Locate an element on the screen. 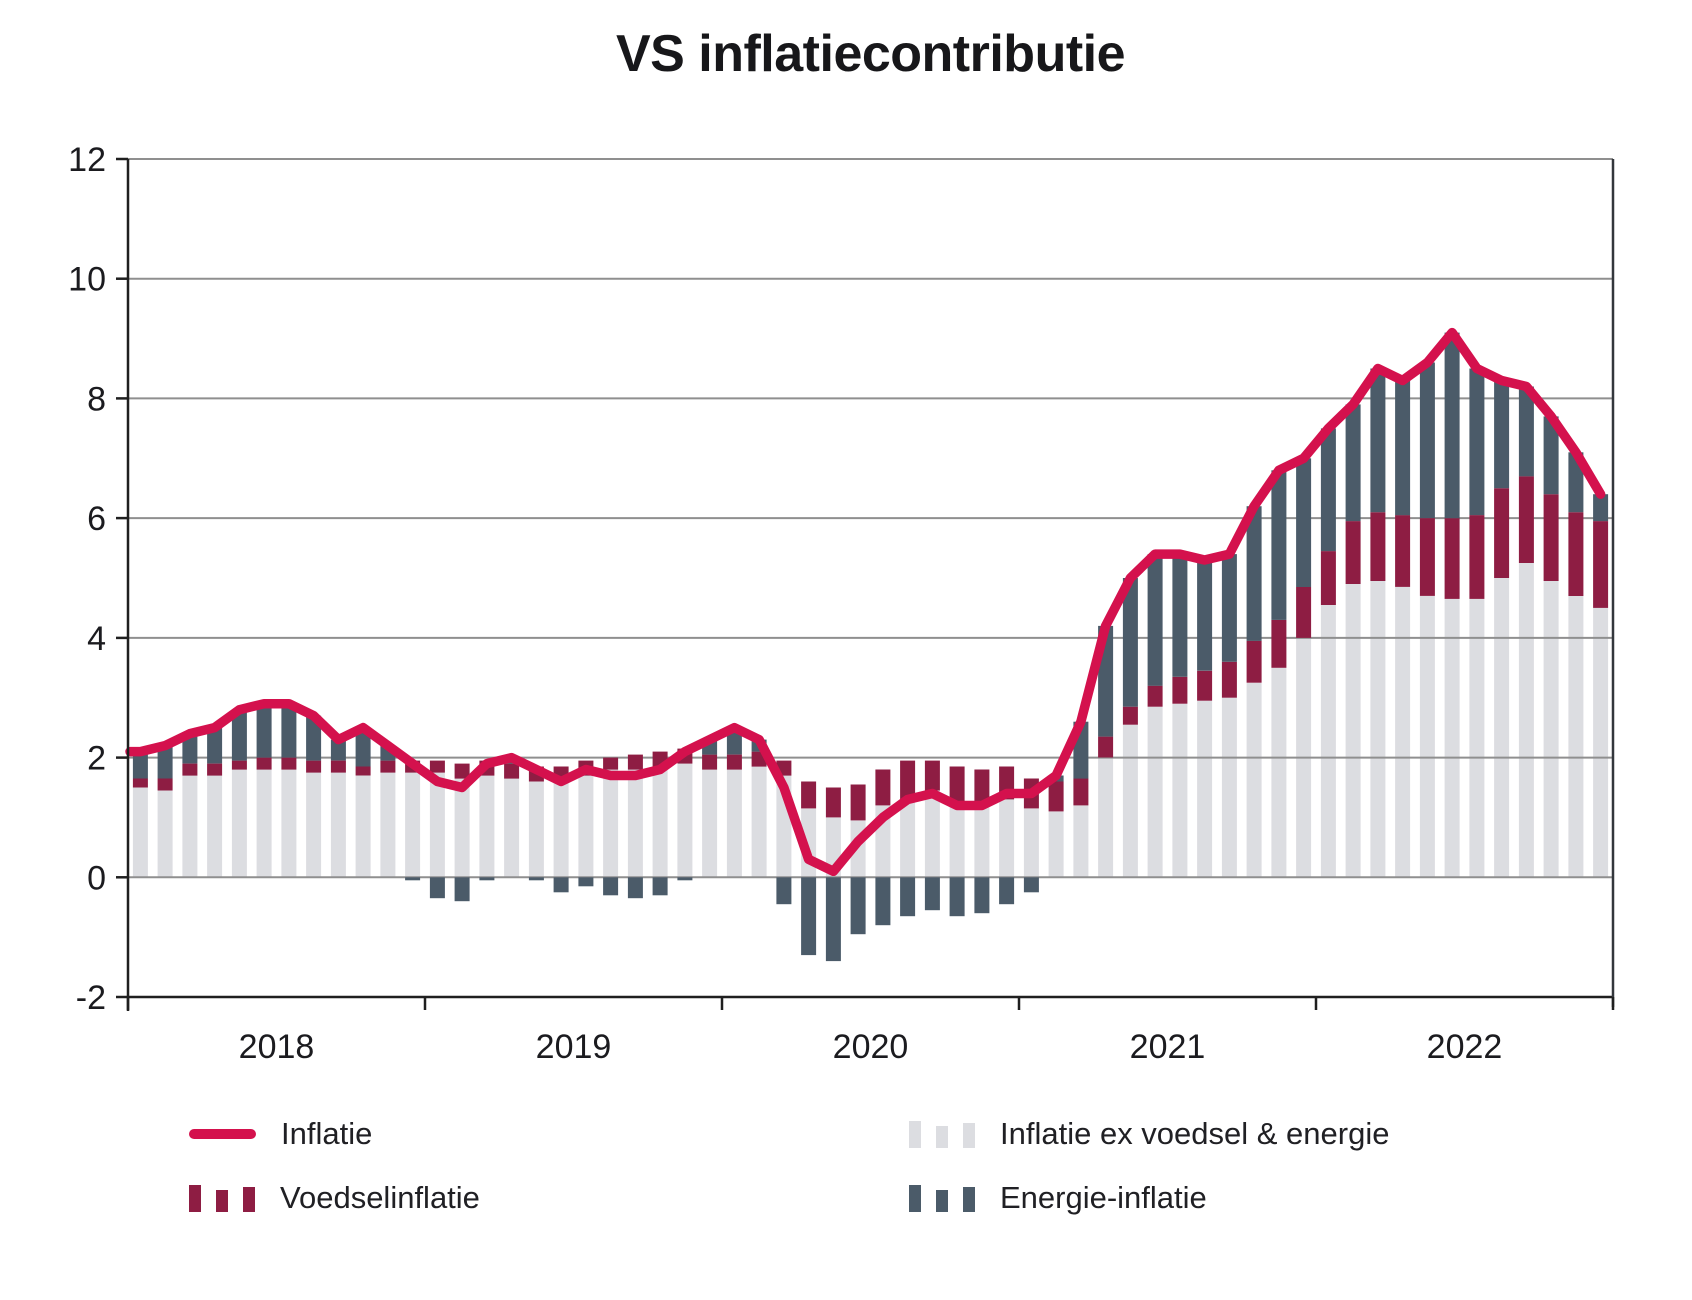  inflatie-line-swatch is located at coordinates (222, 1134).